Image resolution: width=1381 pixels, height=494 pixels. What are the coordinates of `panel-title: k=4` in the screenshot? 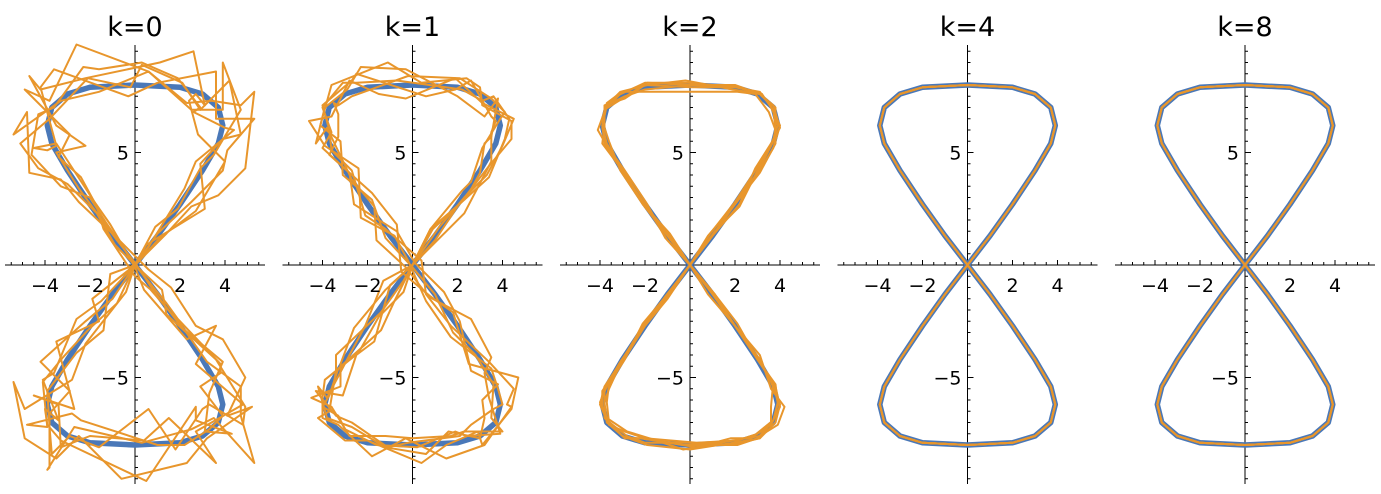 It's located at (967, 27).